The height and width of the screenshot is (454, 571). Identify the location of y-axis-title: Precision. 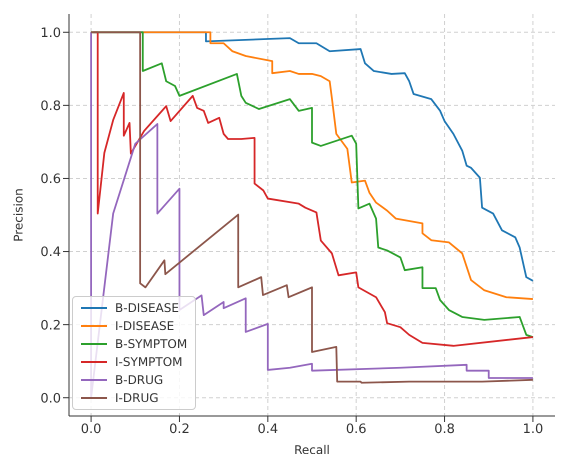
(18, 215).